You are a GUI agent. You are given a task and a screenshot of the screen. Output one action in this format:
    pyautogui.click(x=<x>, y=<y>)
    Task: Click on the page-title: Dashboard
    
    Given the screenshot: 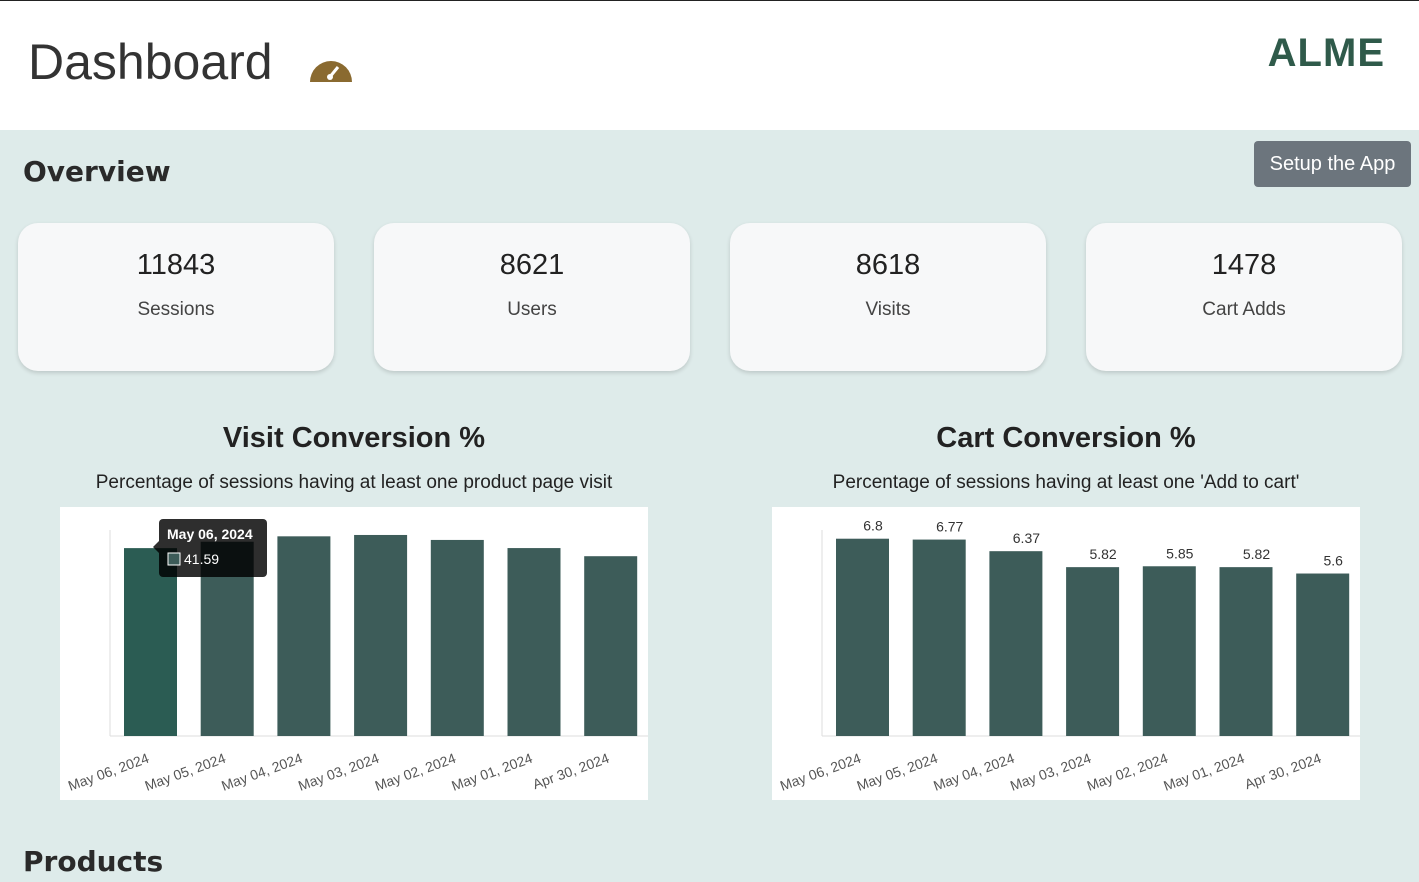 What is the action you would take?
    pyautogui.click(x=150, y=62)
    